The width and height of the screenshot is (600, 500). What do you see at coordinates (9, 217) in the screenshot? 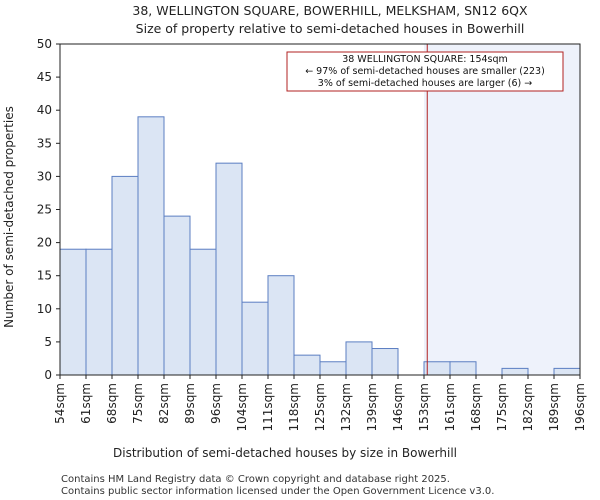
I see `y-axis-label: Number of semi-detached properties` at bounding box center [9, 217].